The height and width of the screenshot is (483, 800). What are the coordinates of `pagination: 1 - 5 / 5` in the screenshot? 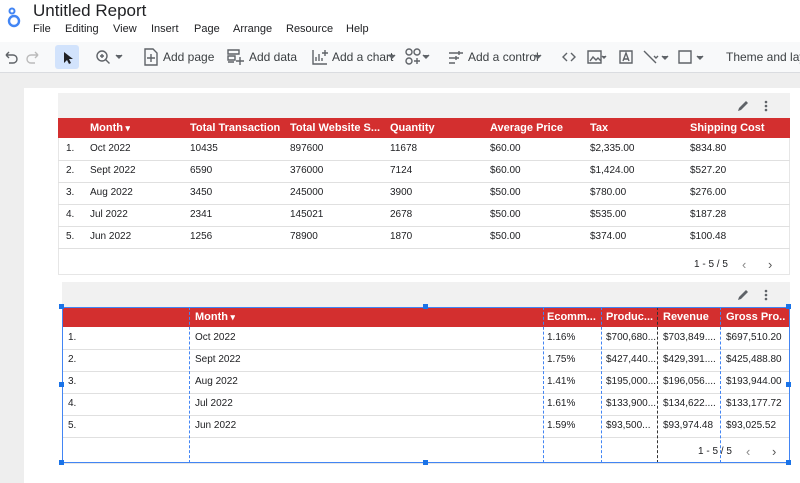 It's located at (715, 451).